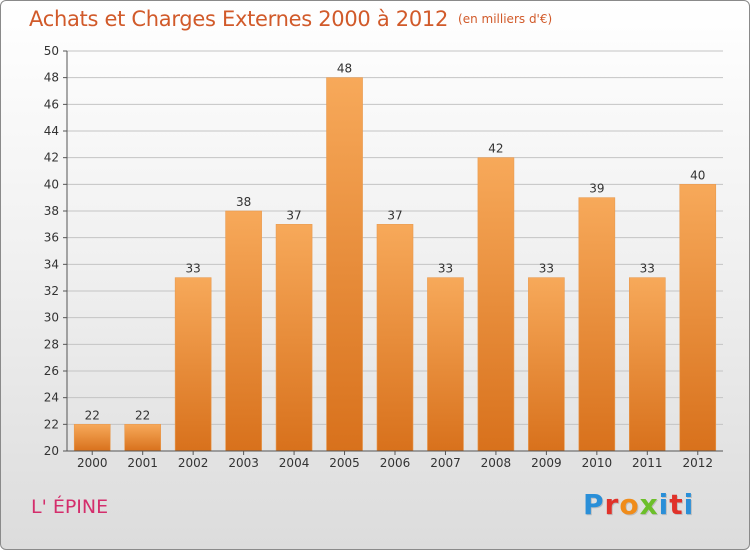 Image resolution: width=750 pixels, height=550 pixels. What do you see at coordinates (243, 202) in the screenshot?
I see `data-label-2003: 38` at bounding box center [243, 202].